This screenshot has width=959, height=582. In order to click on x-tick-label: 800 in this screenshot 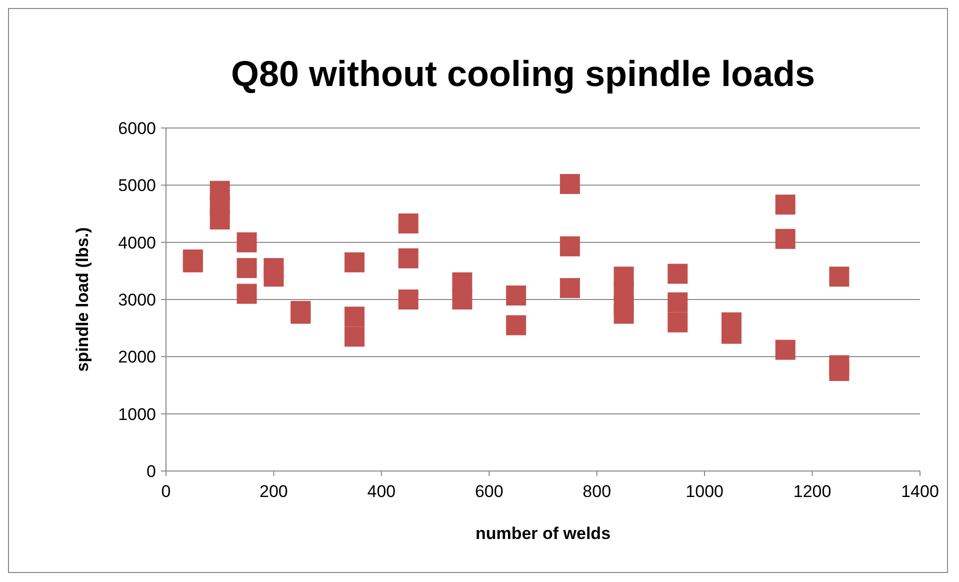, I will do `click(597, 491)`.